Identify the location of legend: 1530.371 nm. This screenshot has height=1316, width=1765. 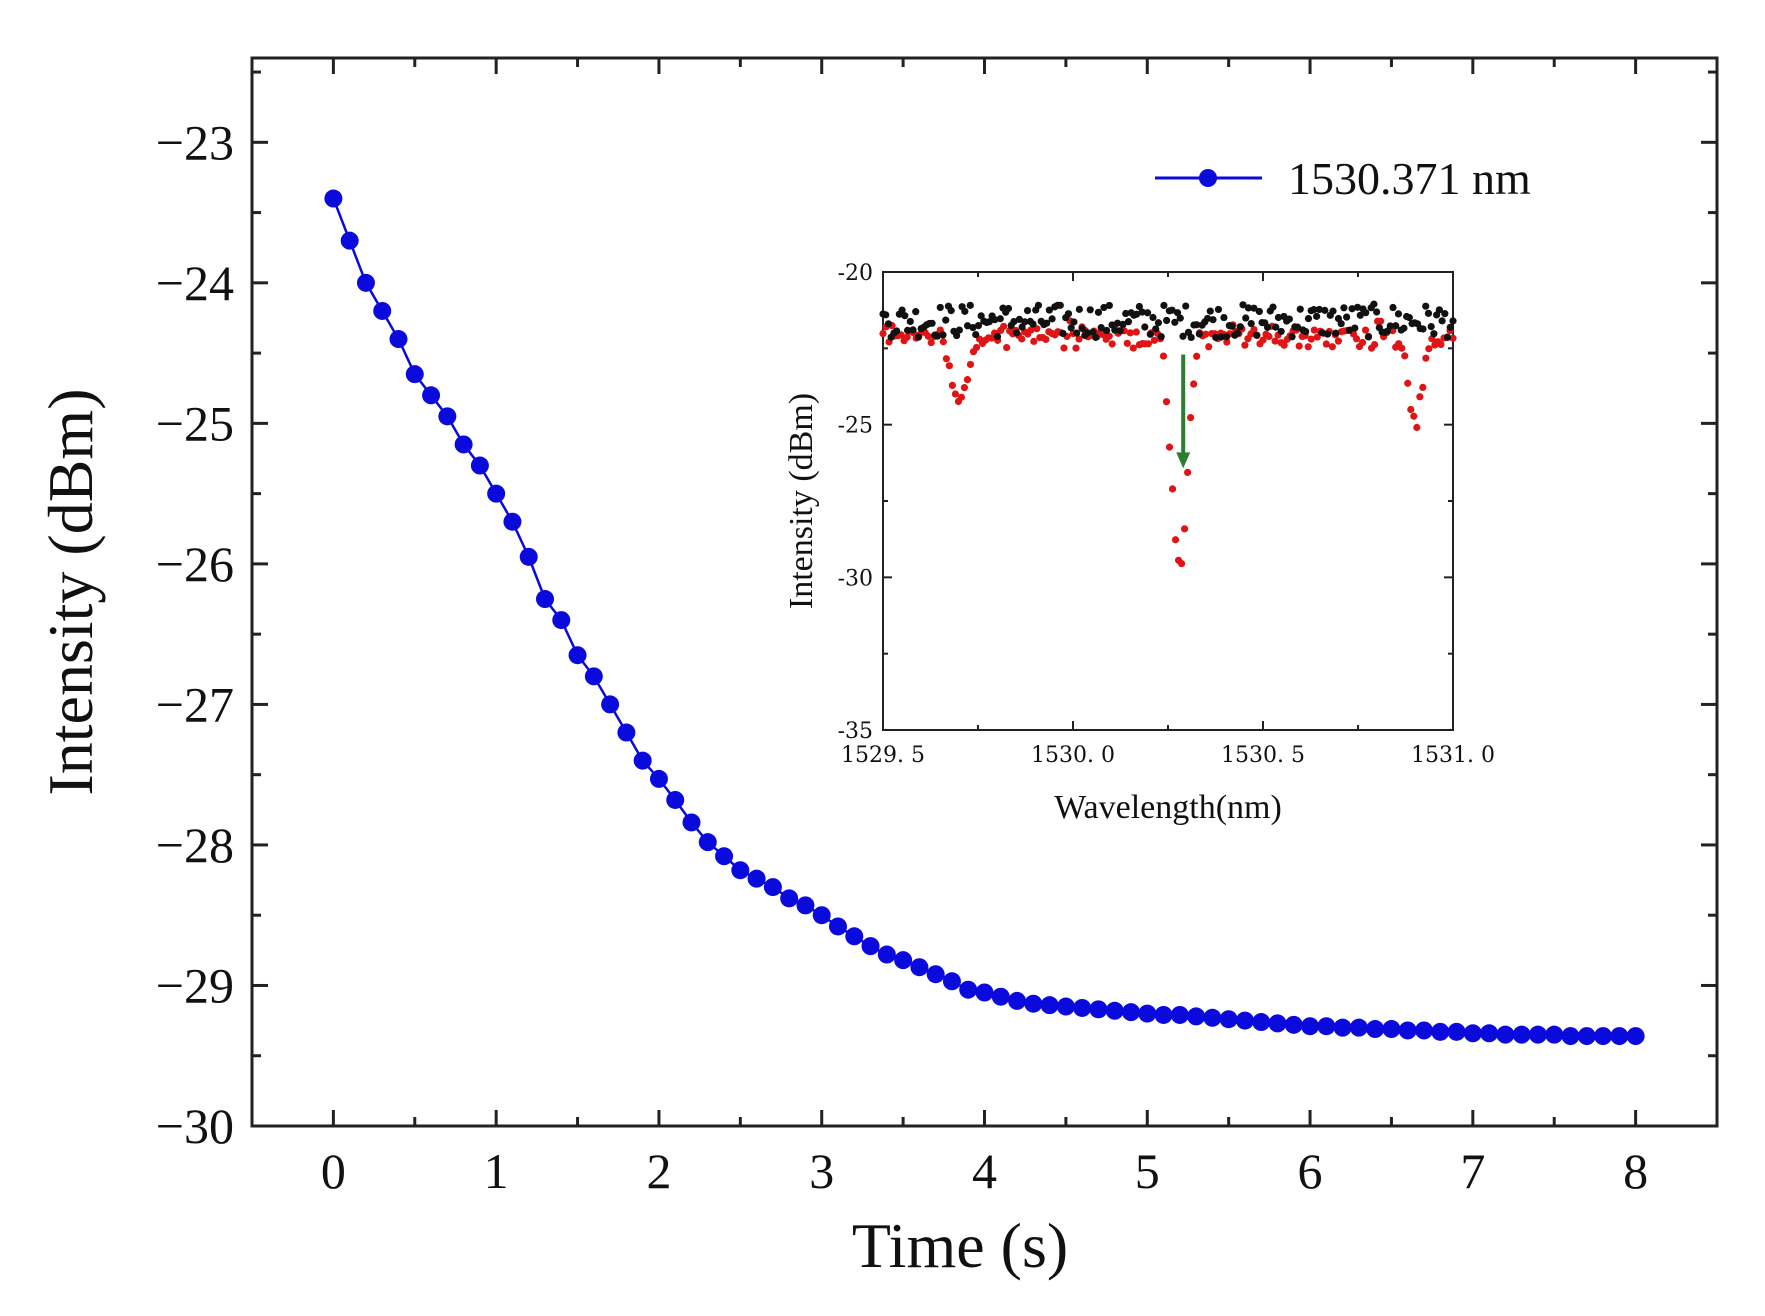
(1343, 178).